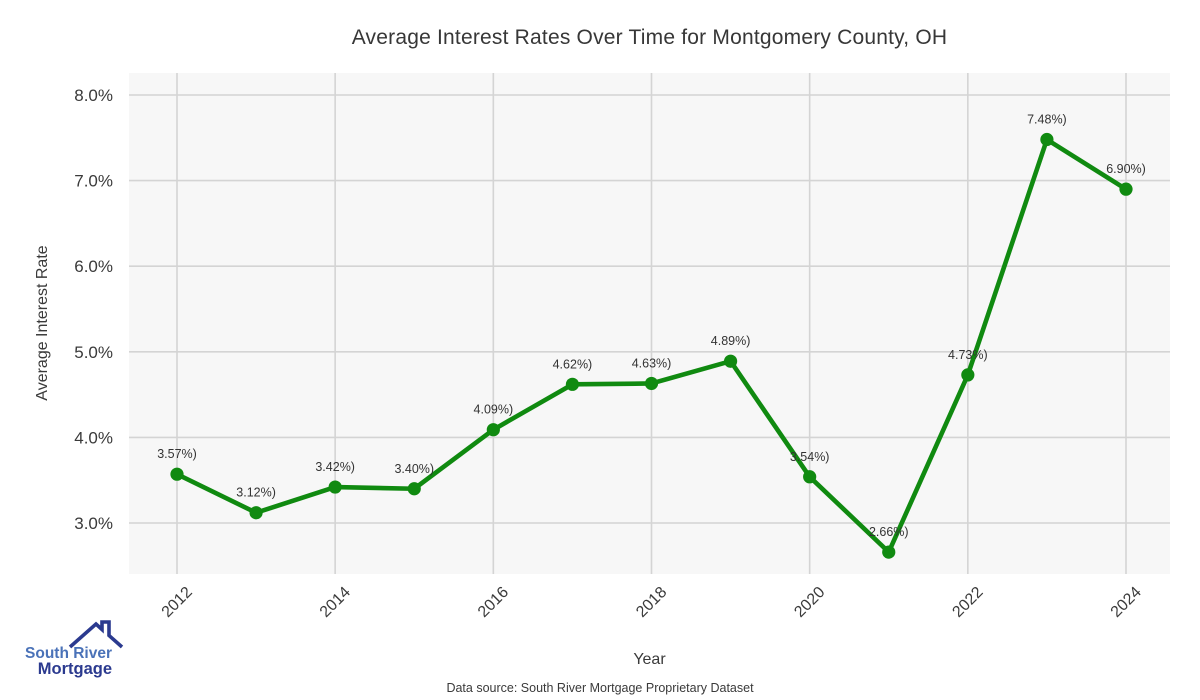 The height and width of the screenshot is (700, 1200). I want to click on data-point-label: 4.62%), so click(573, 364).